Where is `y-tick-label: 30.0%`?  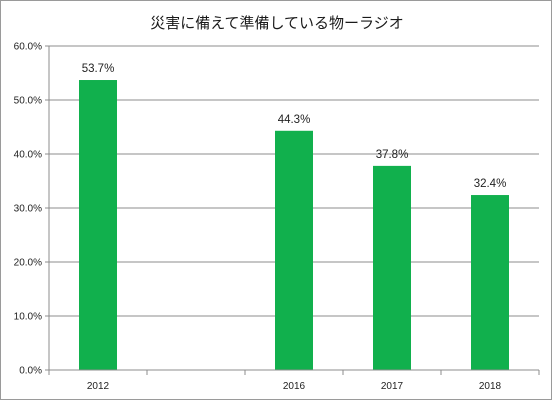 y-tick-label: 30.0% is located at coordinates (28, 209).